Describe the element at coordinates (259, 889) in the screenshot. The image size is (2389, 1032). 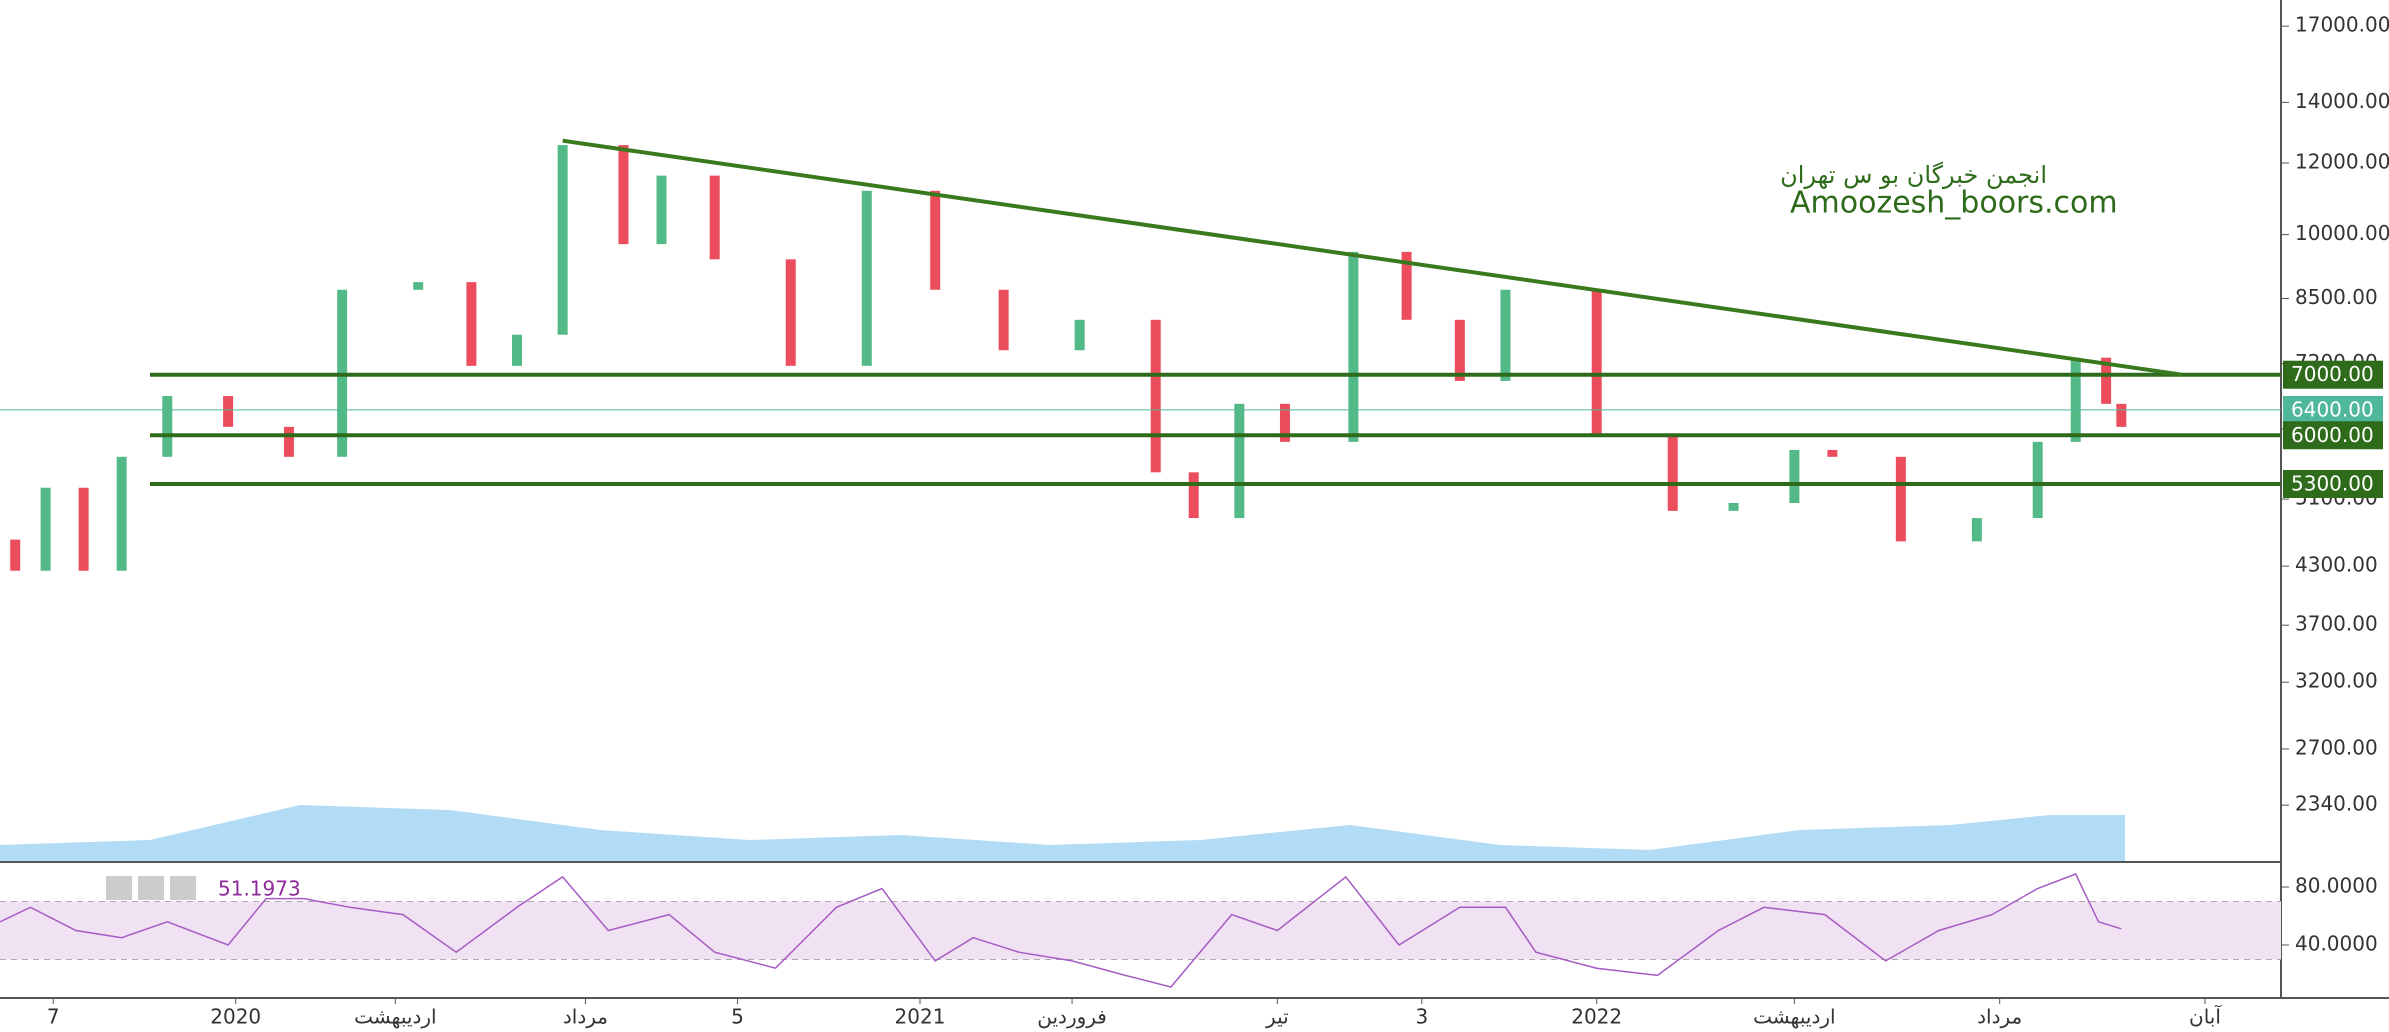
I see `rsi-value: 51.1973` at that location.